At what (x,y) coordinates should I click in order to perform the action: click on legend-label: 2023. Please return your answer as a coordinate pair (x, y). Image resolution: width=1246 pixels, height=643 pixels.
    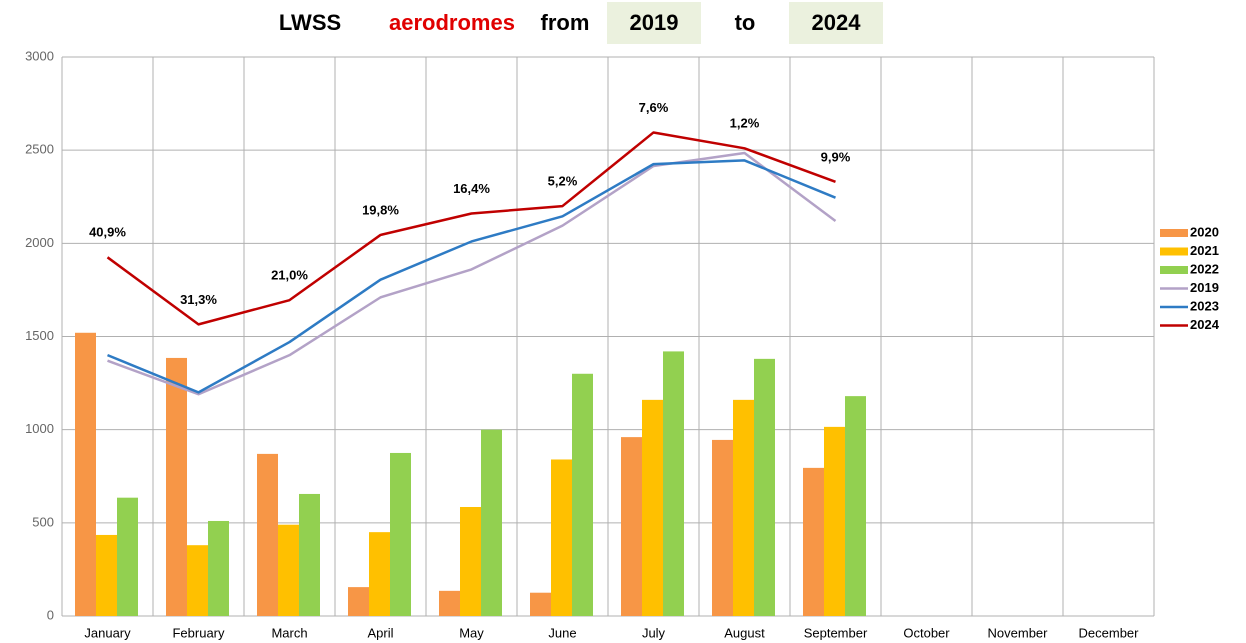
    Looking at the image, I should click on (1204, 305).